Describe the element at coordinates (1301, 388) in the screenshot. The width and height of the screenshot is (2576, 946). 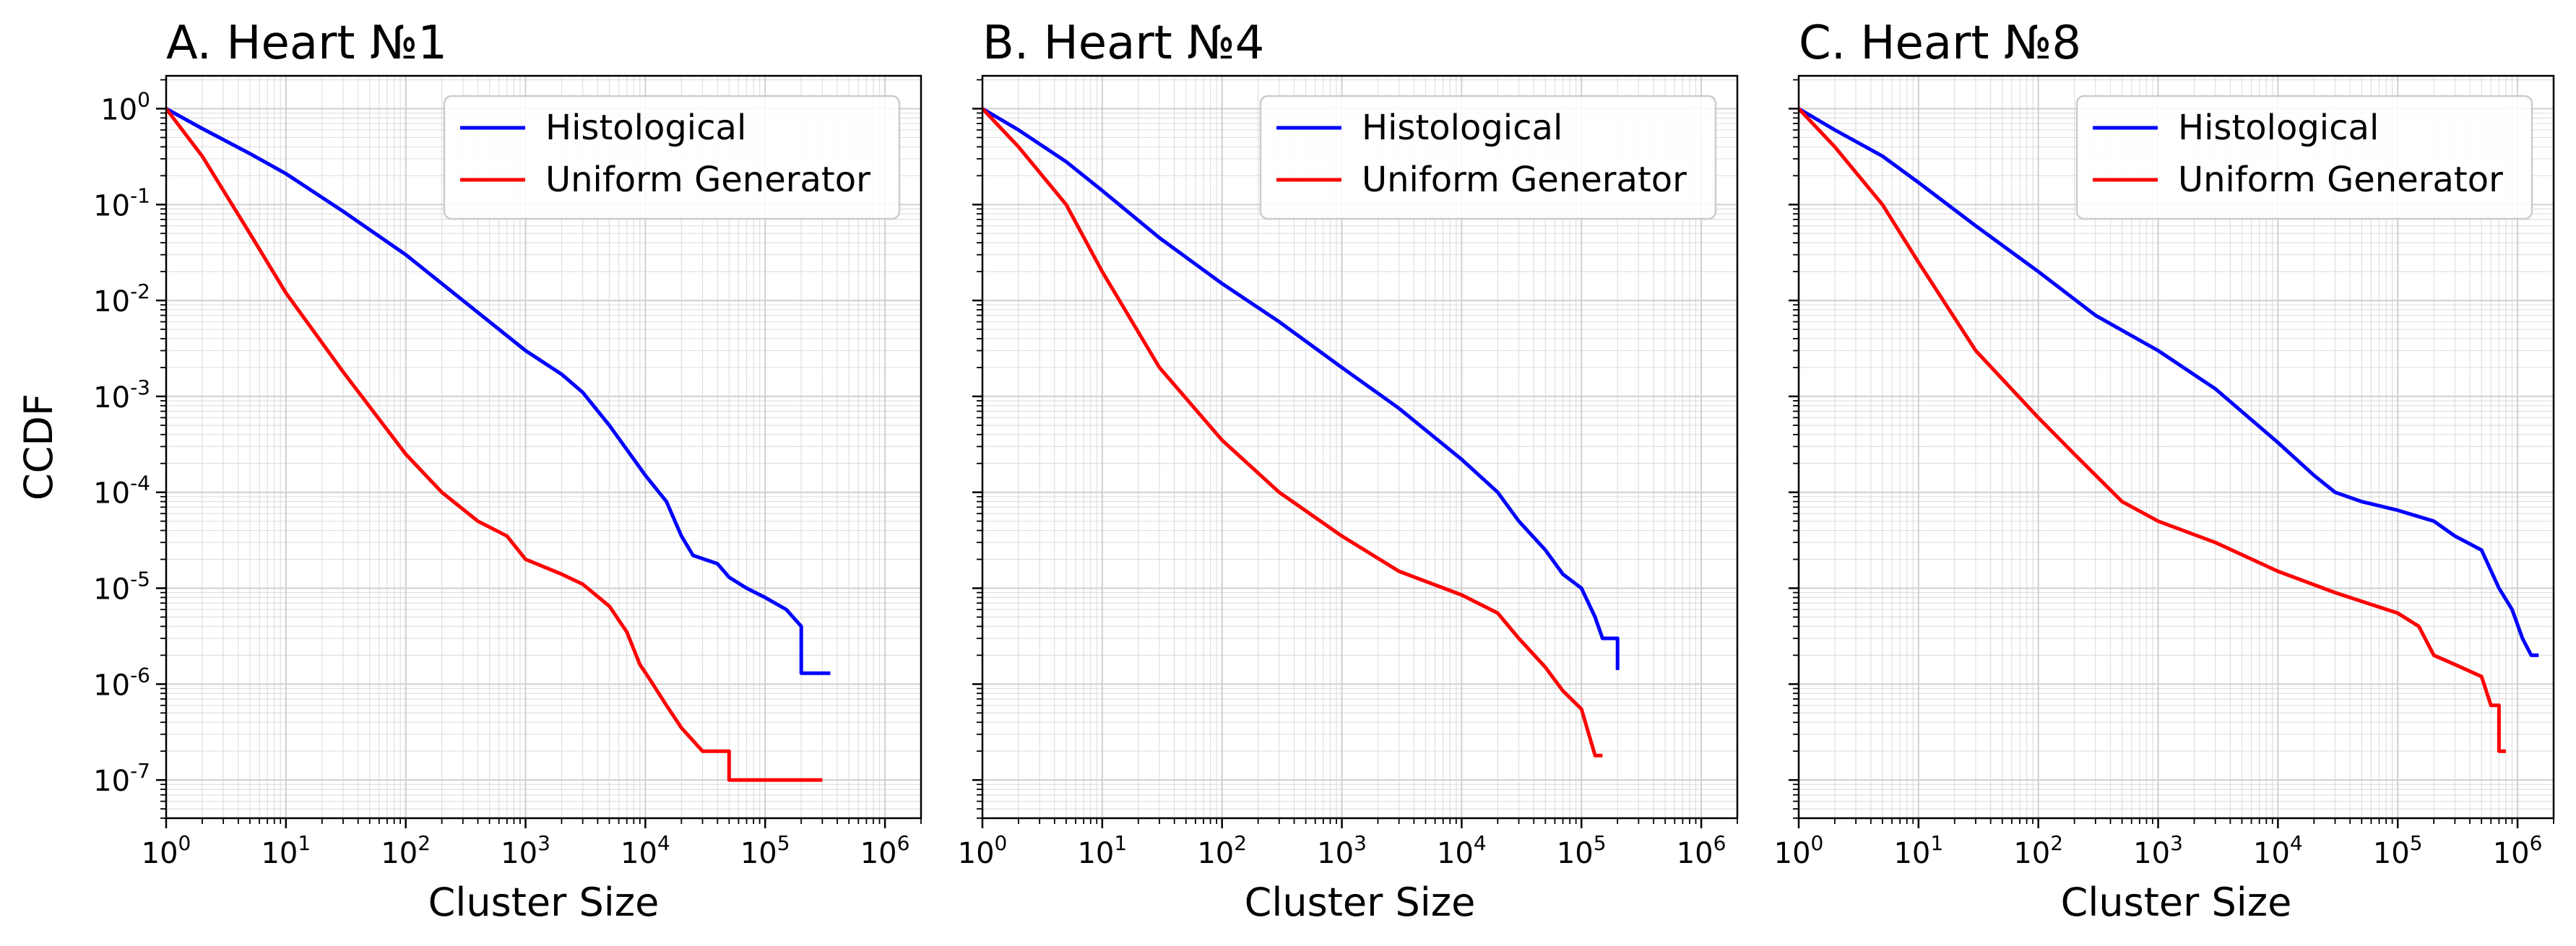
I see `series-line-histological` at that location.